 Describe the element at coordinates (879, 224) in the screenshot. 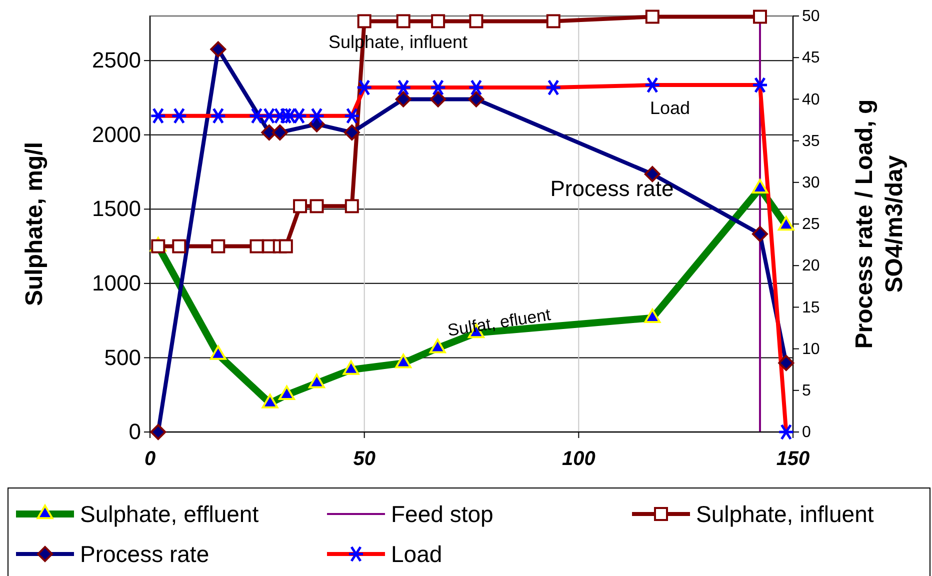

I see `y2-axis-title: Process rate / Load, g SO4/m3/day` at that location.